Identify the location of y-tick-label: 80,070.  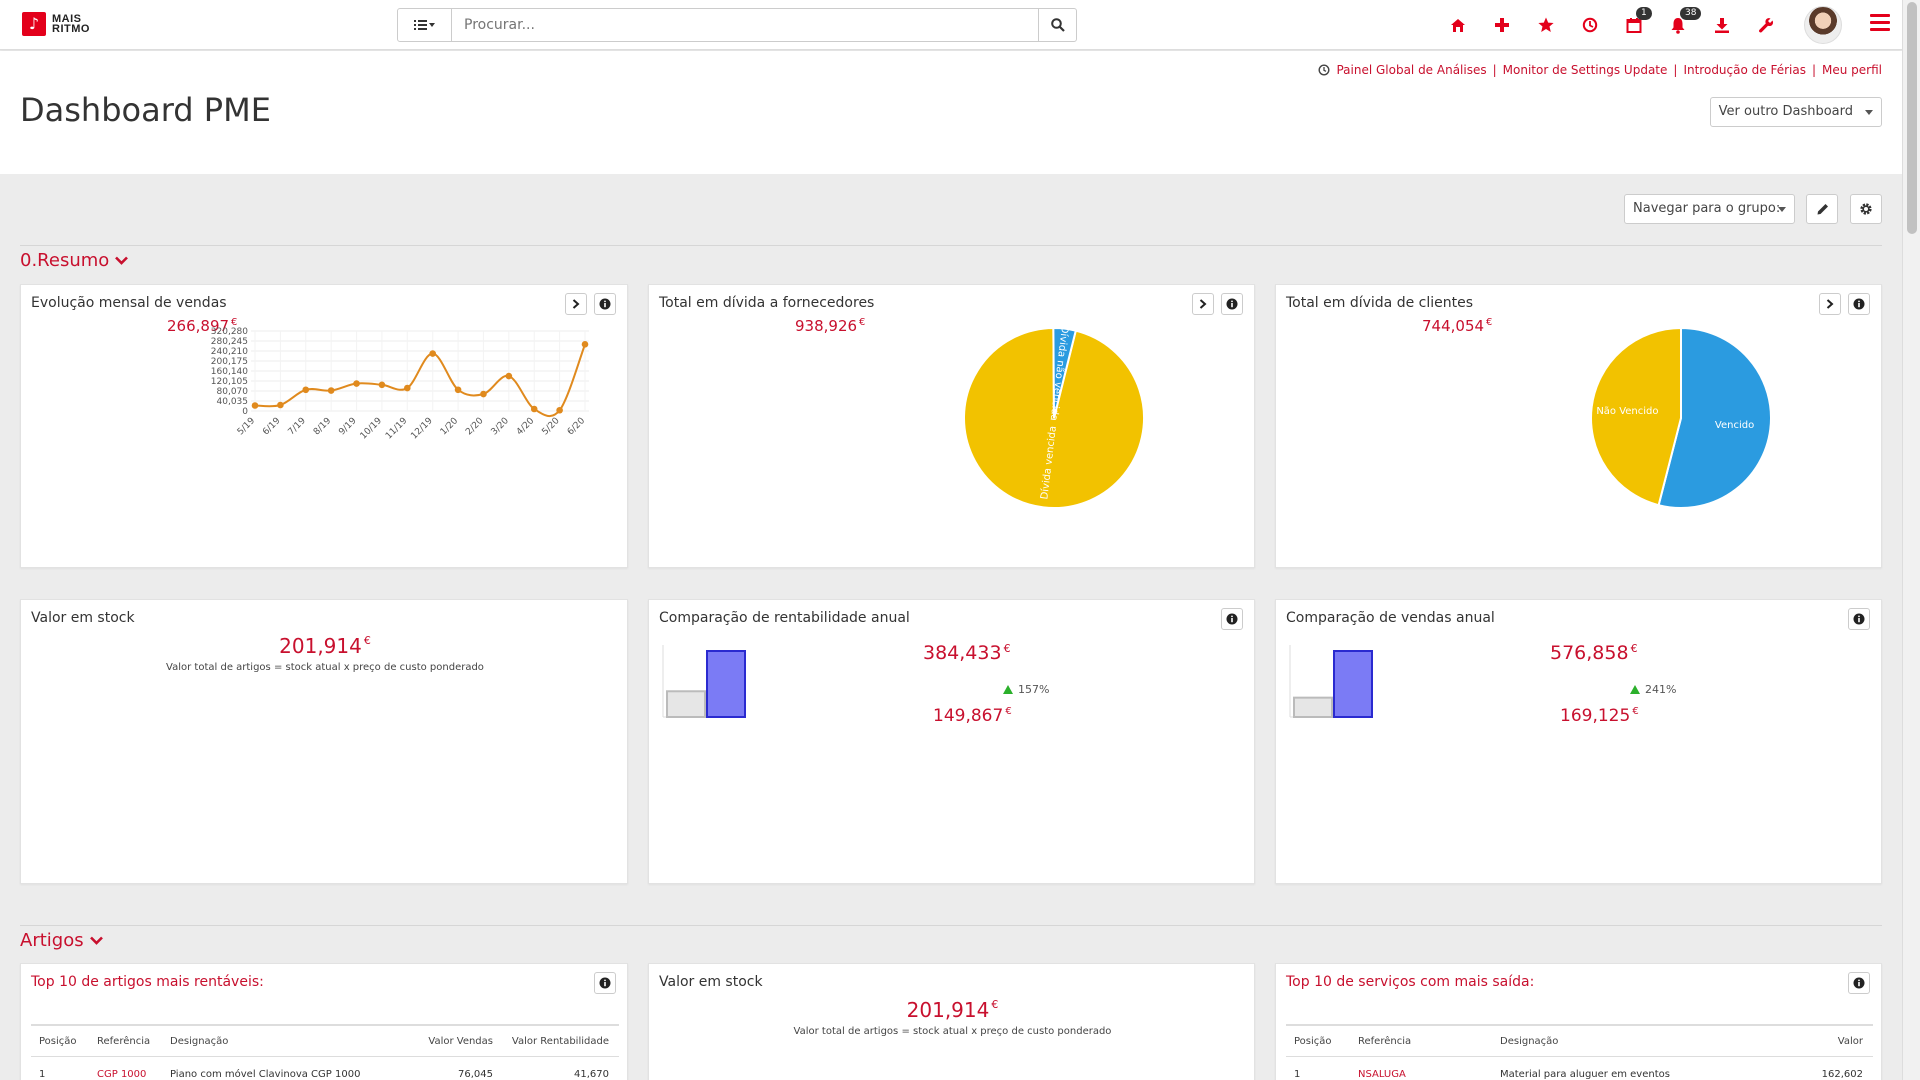
(233, 392).